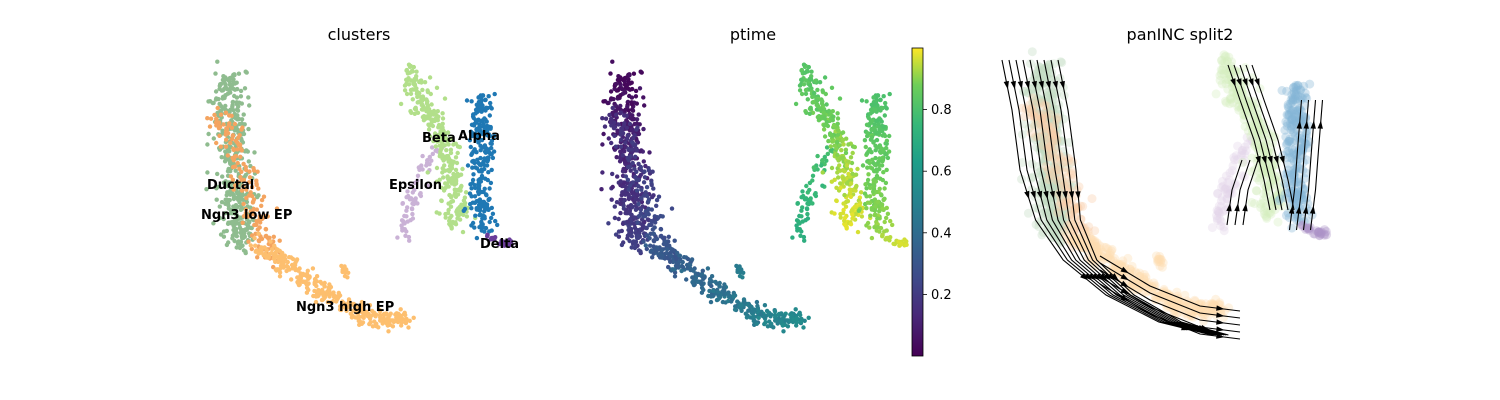  Describe the element at coordinates (1245, 207) in the screenshot. I see `stream-arrowhead` at that location.